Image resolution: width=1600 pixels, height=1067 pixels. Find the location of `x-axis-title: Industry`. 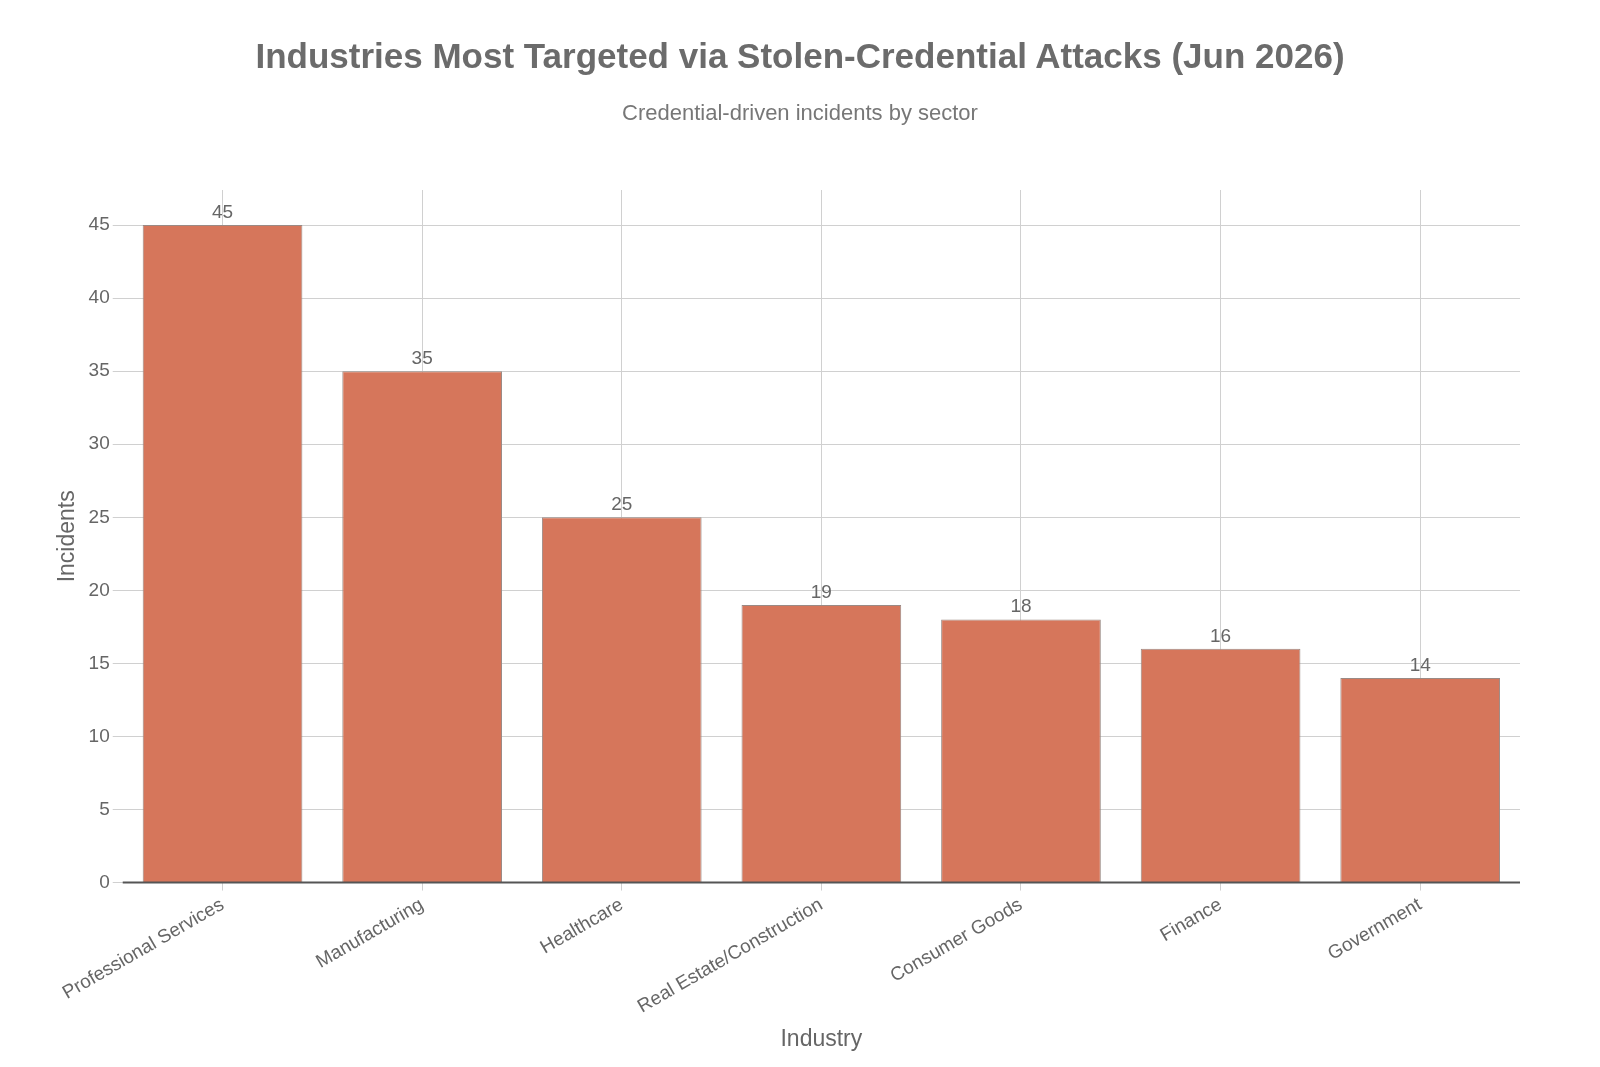

x-axis-title: Industry is located at coordinates (821, 1037).